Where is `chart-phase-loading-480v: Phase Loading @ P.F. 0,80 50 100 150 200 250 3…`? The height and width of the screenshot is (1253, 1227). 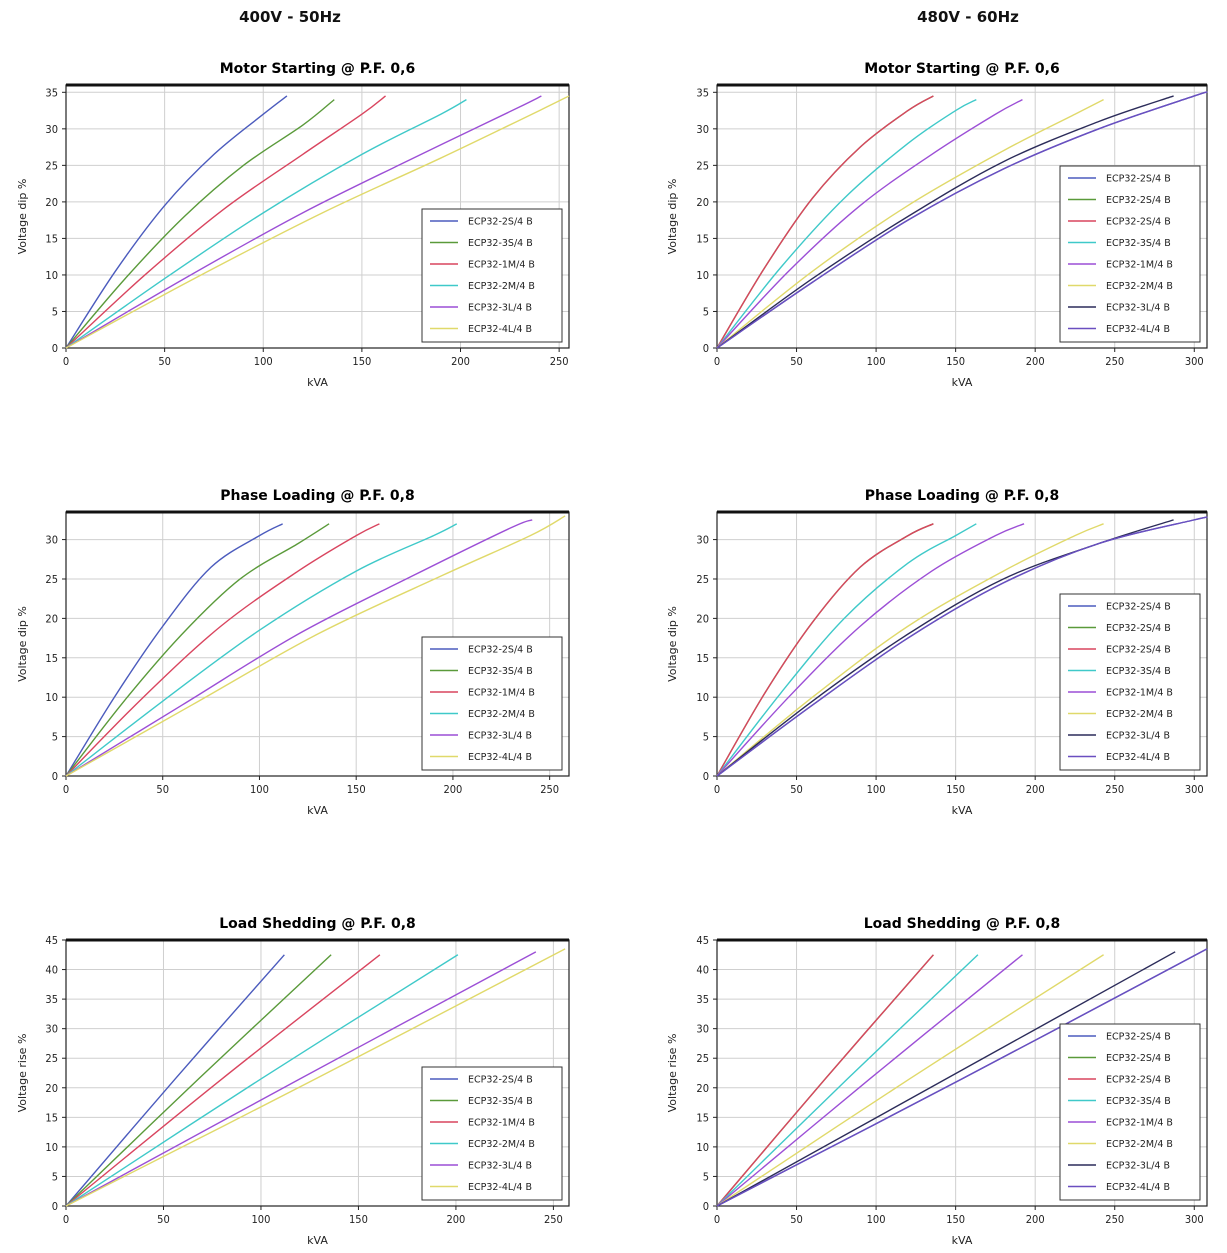
chart-phase-loading-480v: Phase Loading @ P.F. 0,80 50 100 150 200 250 3… is located at coordinates (937, 652).